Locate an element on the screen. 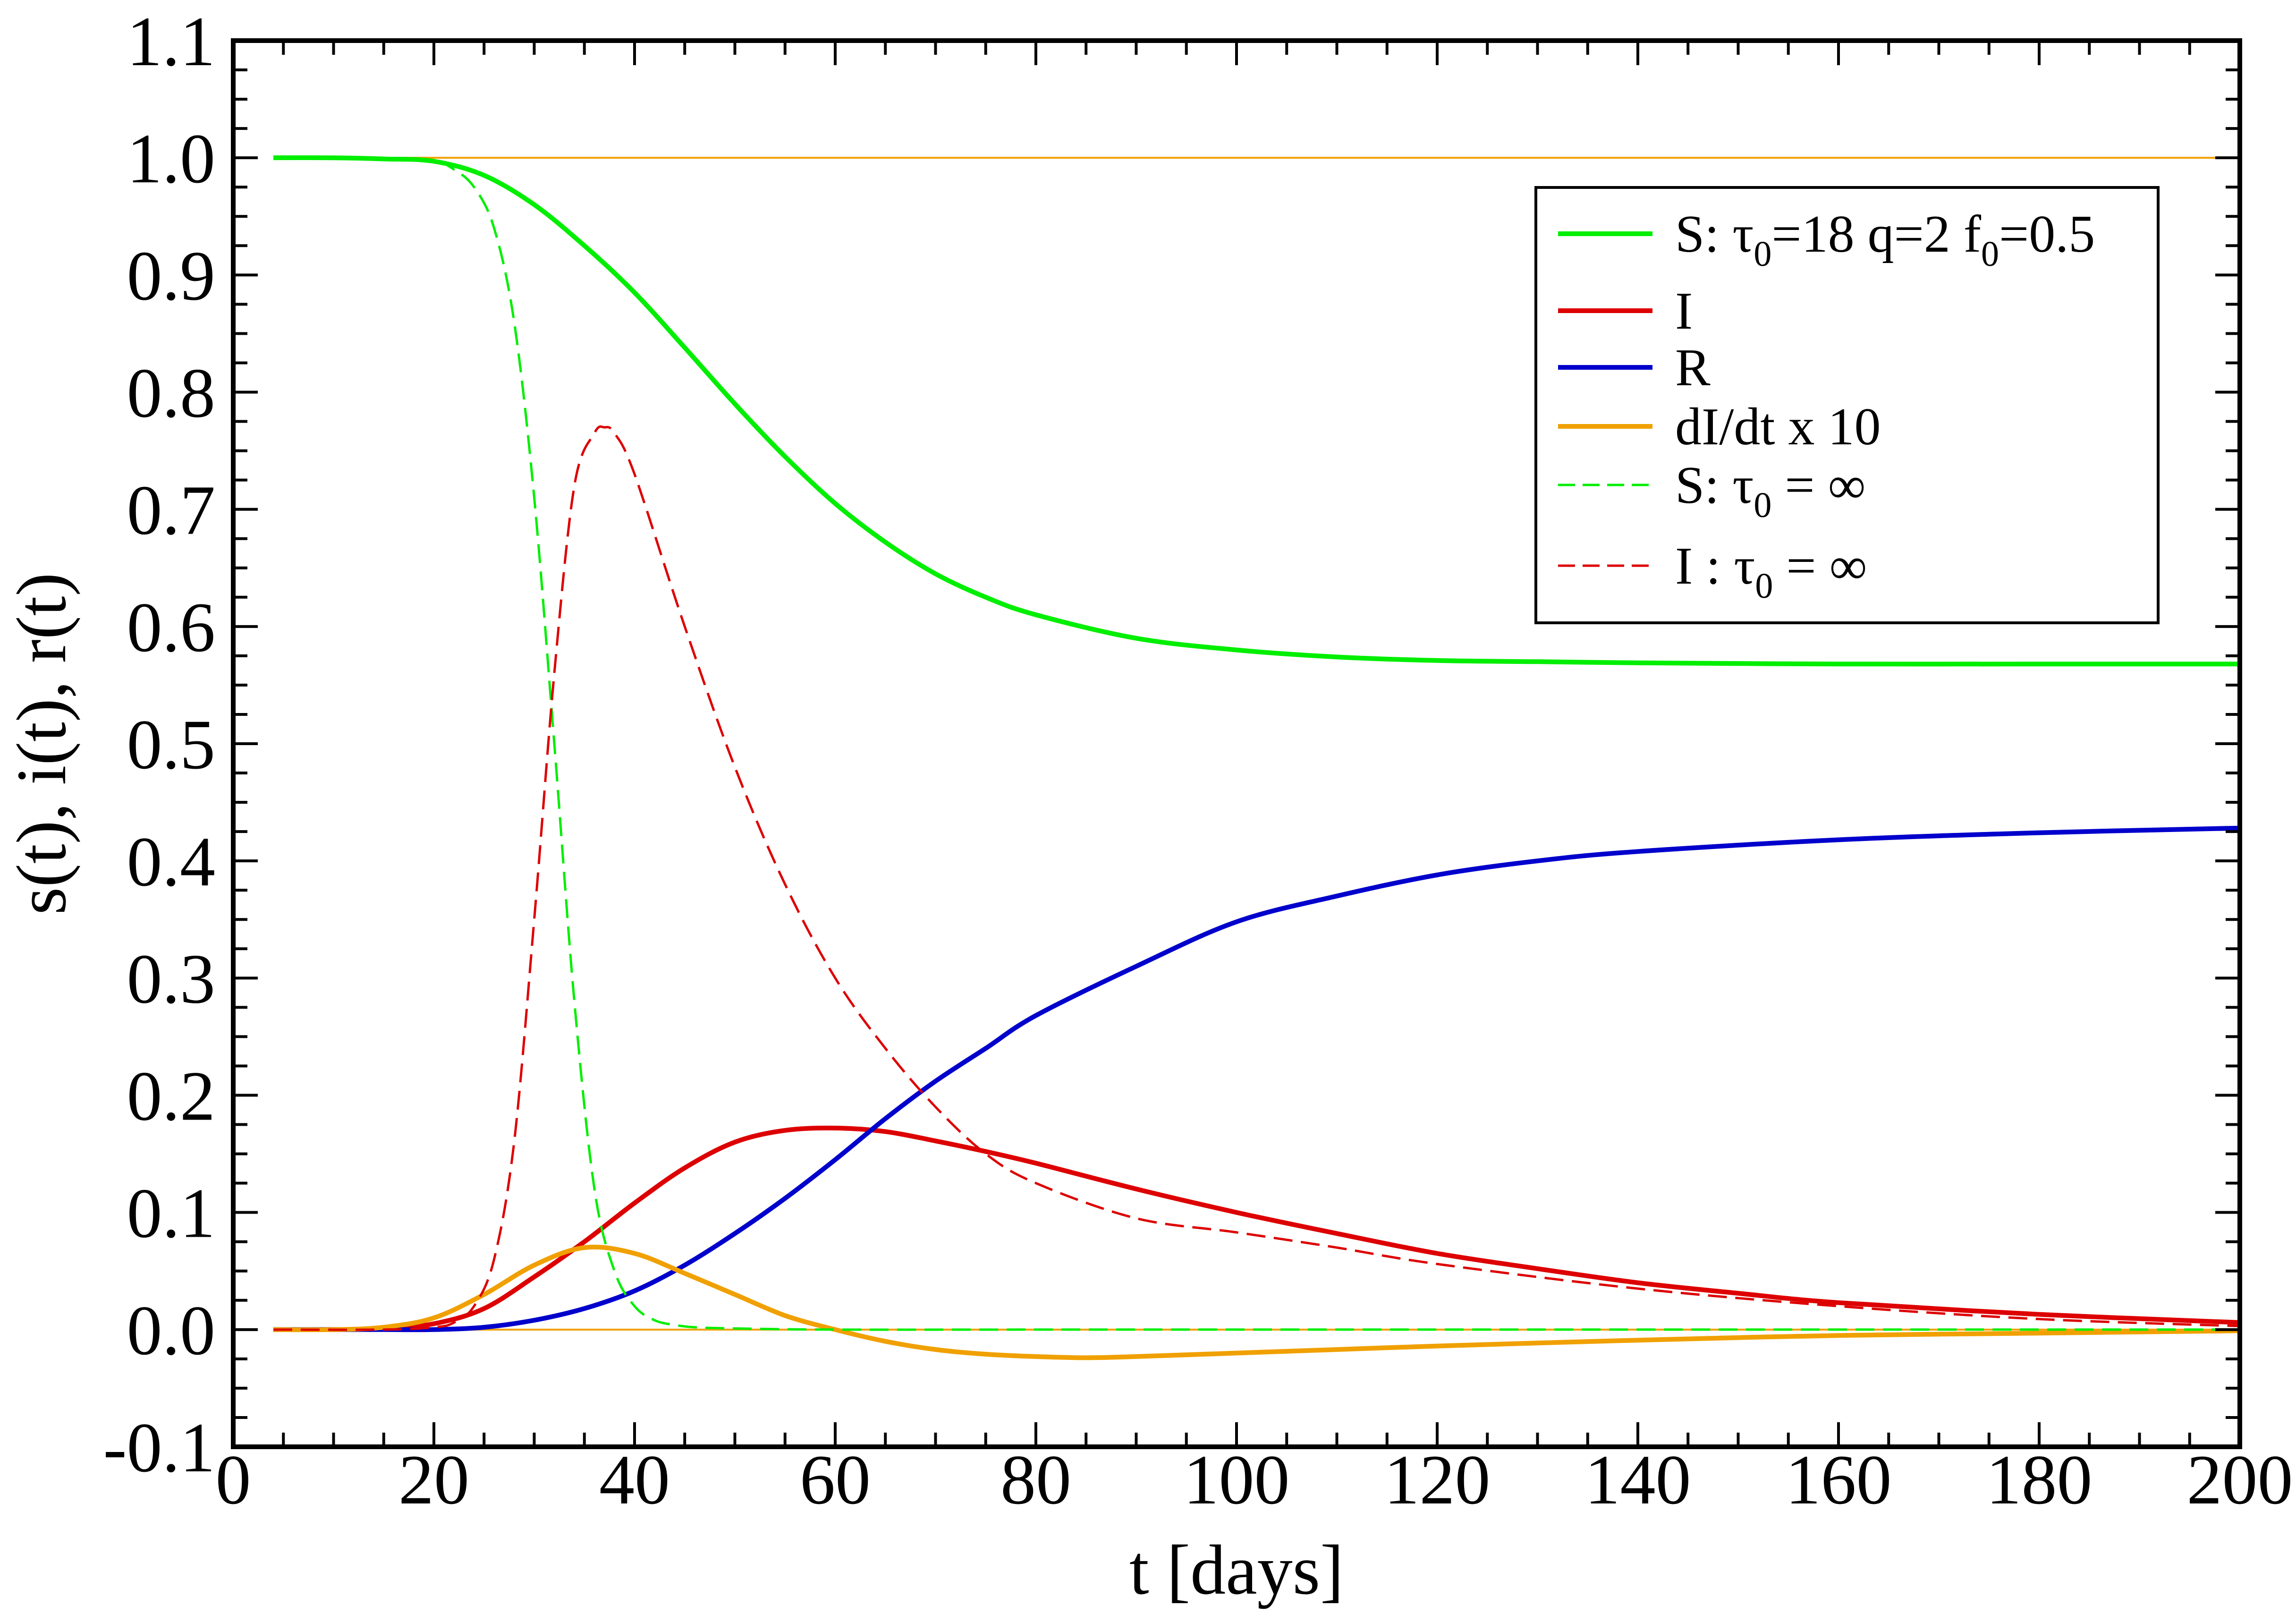  x-tick-label: 120 is located at coordinates (1438, 1480).